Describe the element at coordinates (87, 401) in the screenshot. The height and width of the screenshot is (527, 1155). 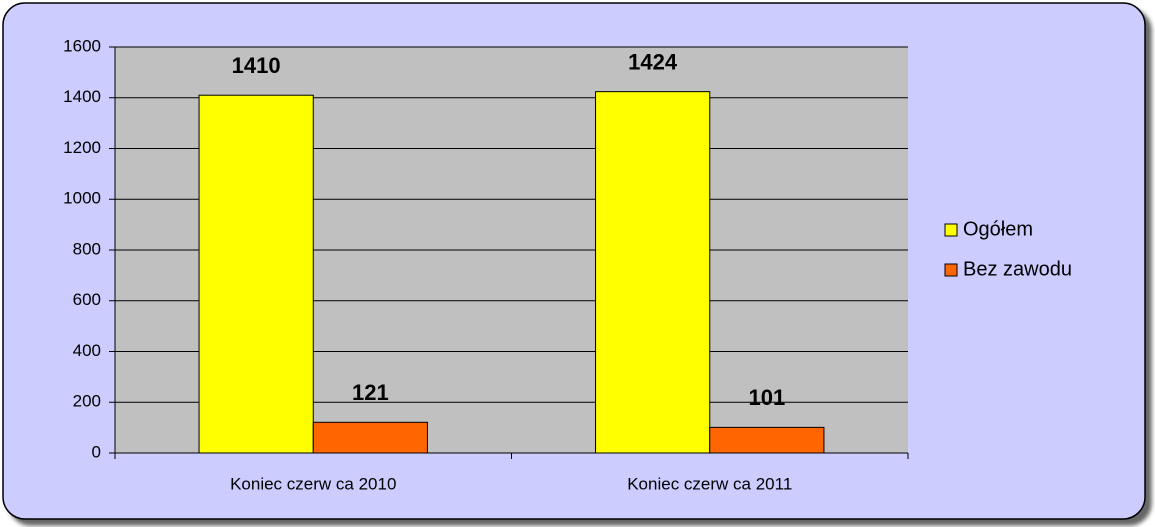
I see `y-tick-label: 200` at that location.